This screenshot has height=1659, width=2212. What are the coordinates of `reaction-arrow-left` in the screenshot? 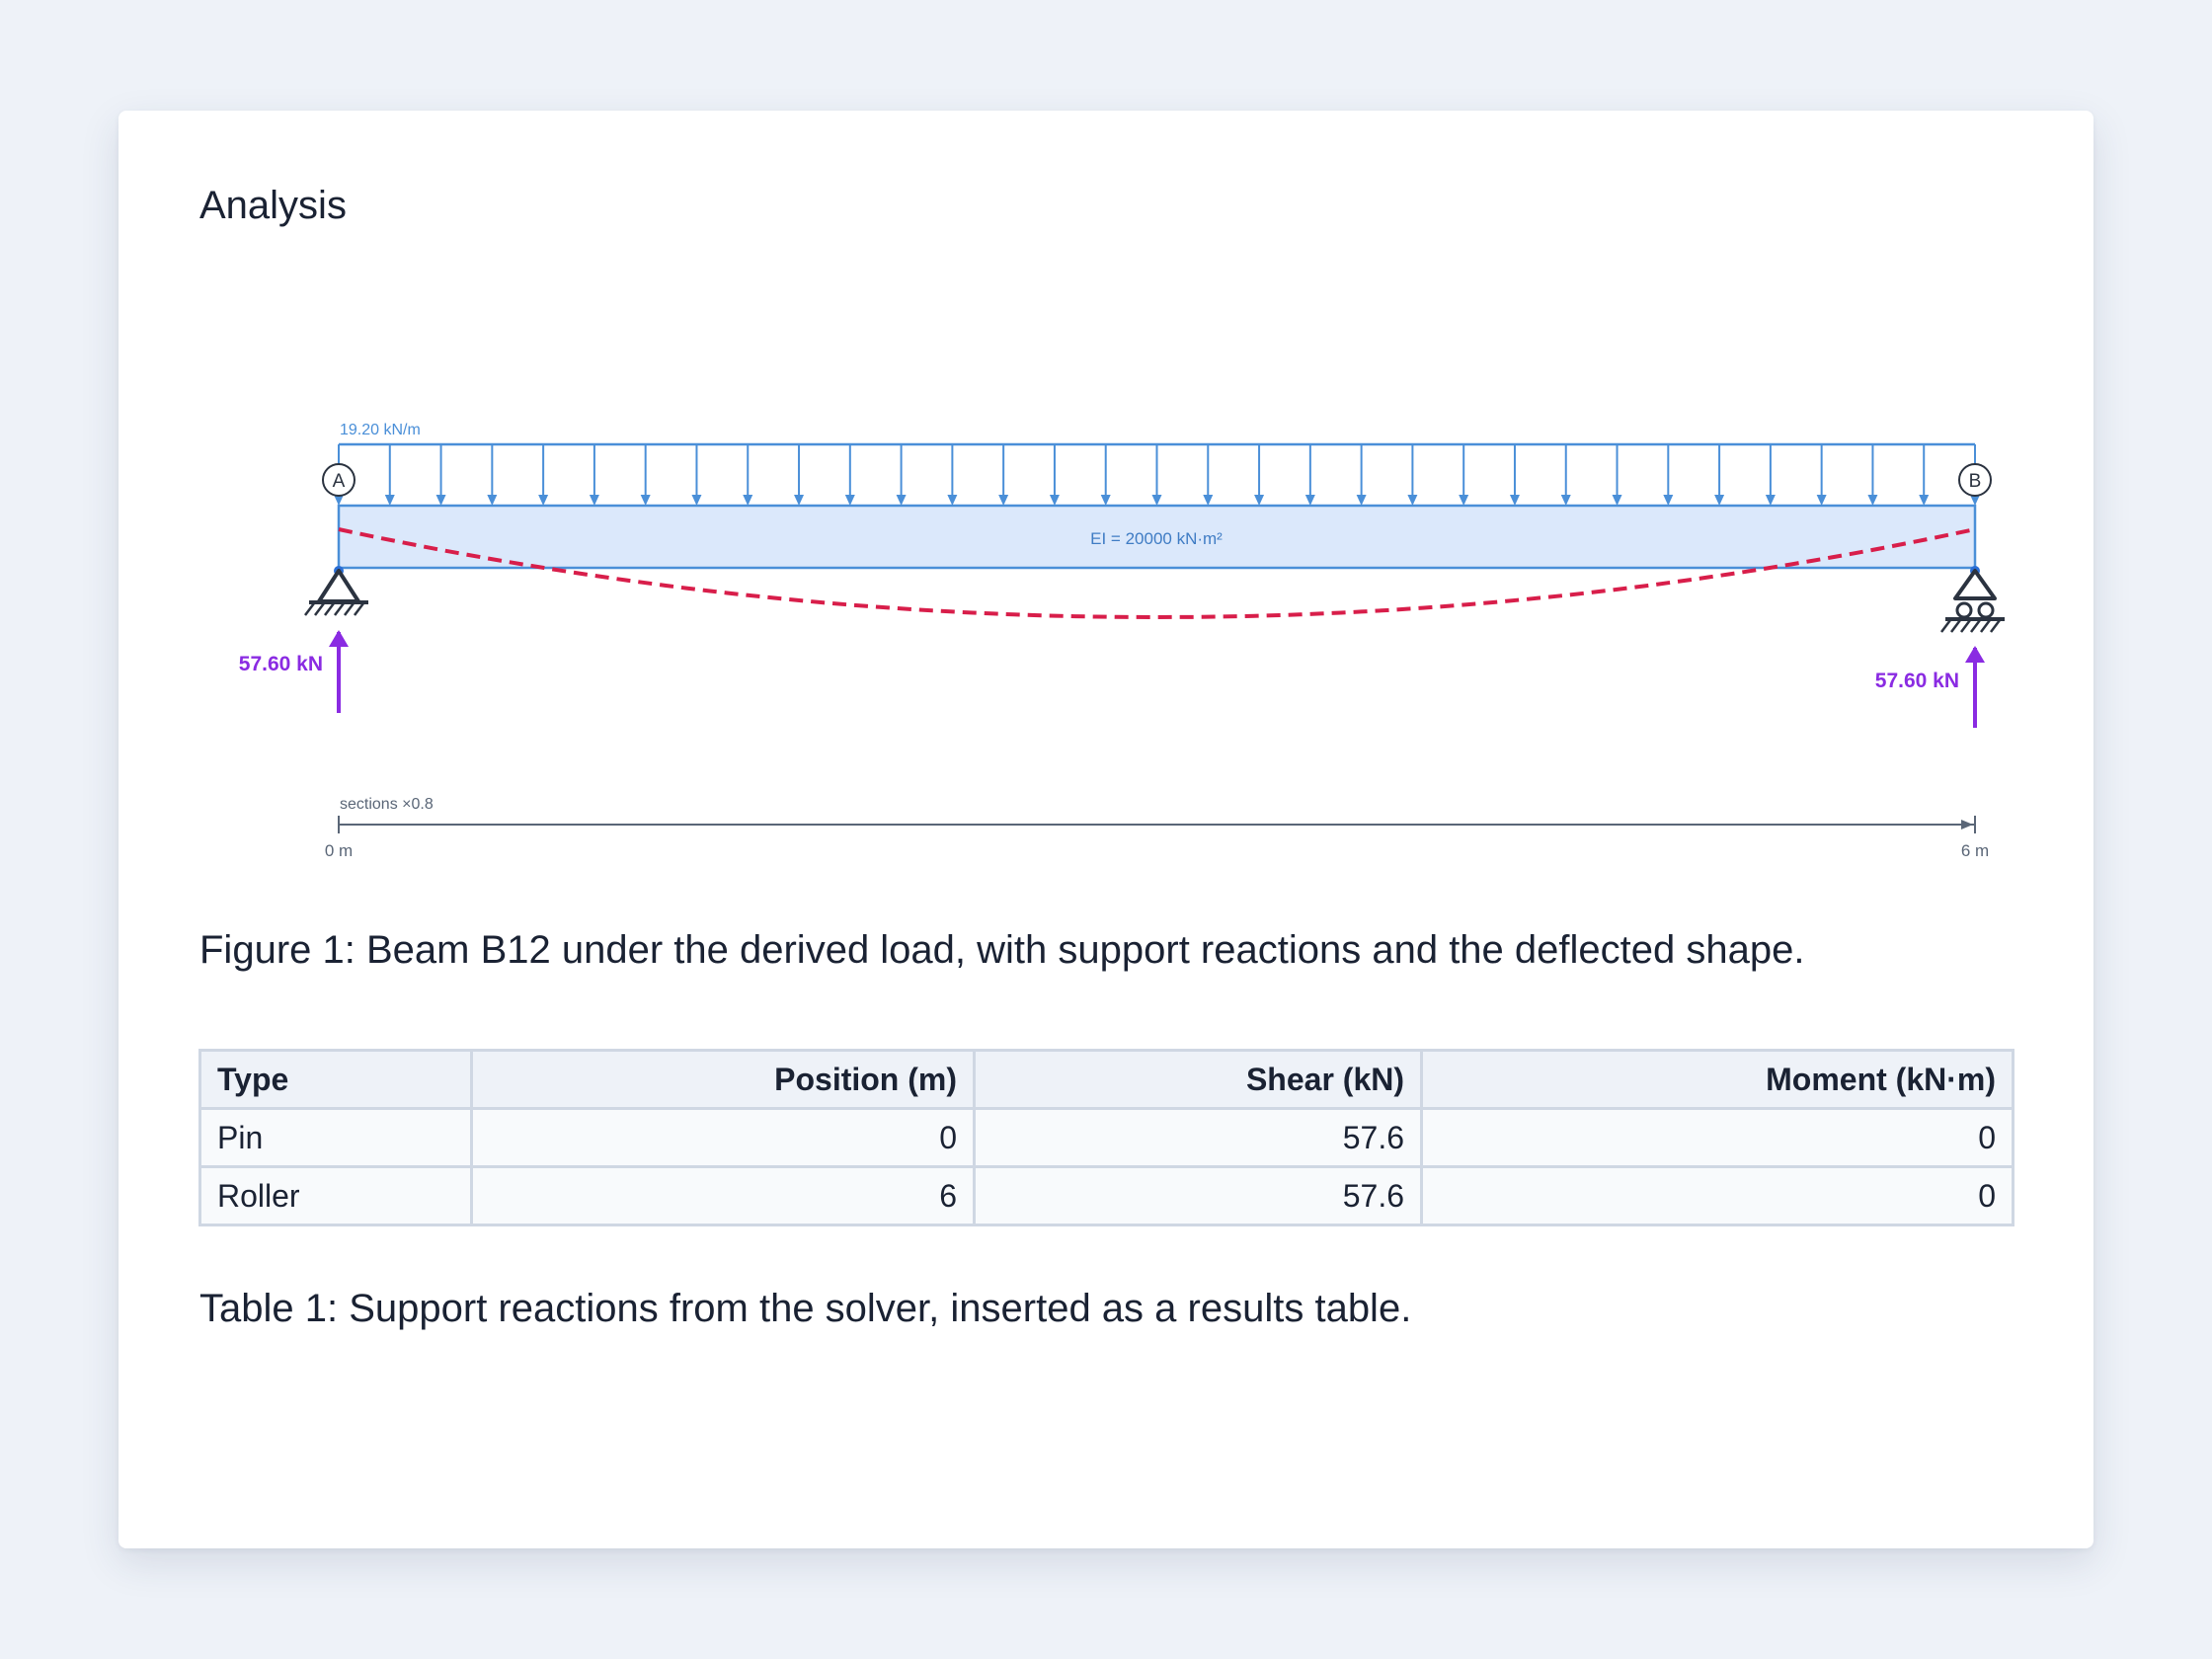 It's located at (339, 671).